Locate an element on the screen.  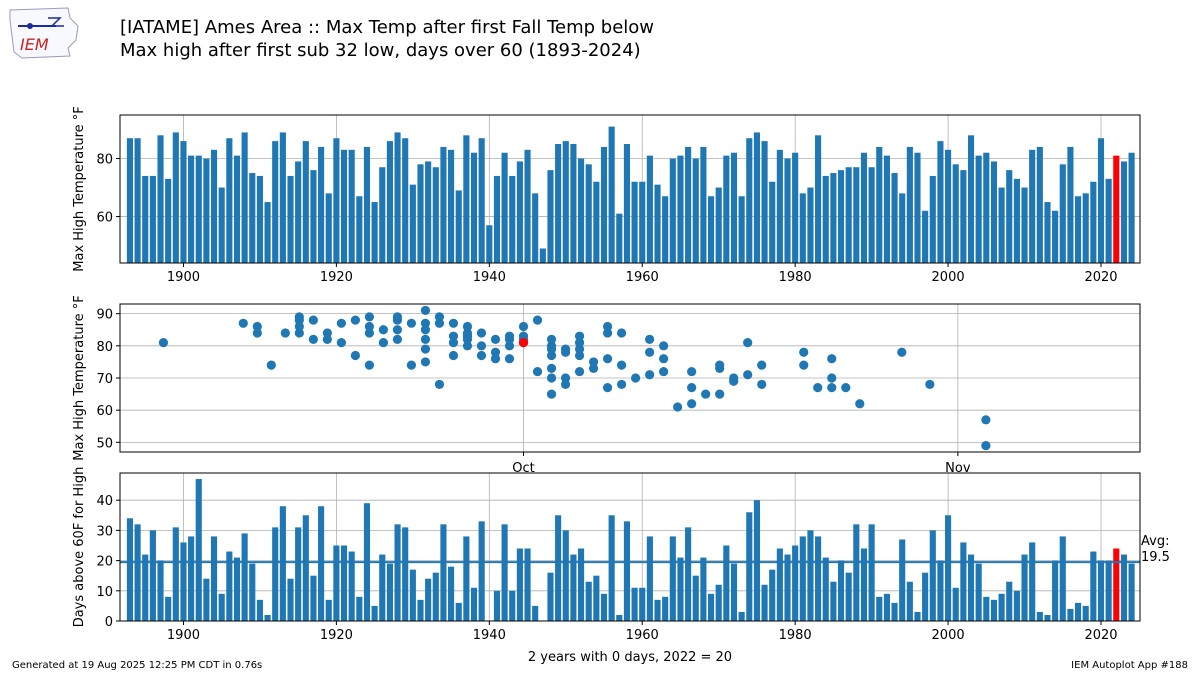
bar-2019 is located at coordinates (1093, 222).